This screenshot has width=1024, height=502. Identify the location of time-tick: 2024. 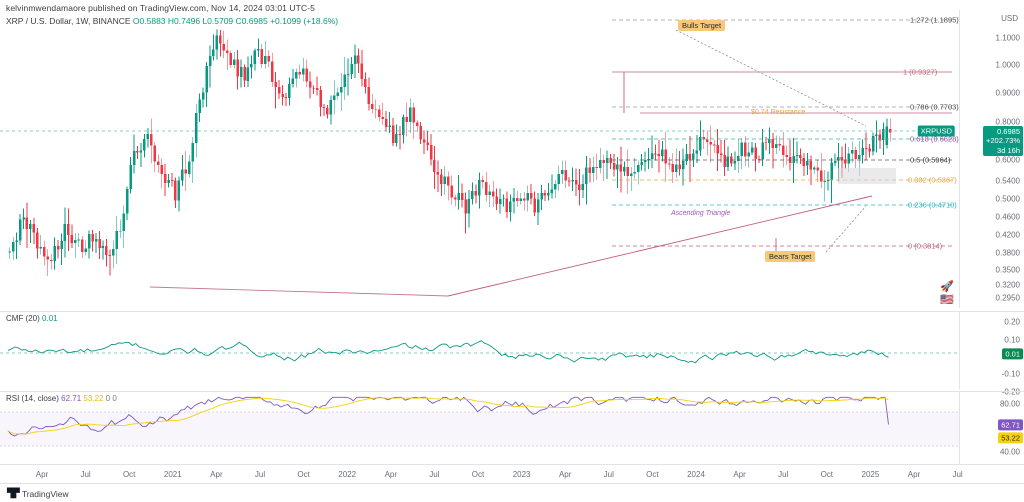
(696, 474).